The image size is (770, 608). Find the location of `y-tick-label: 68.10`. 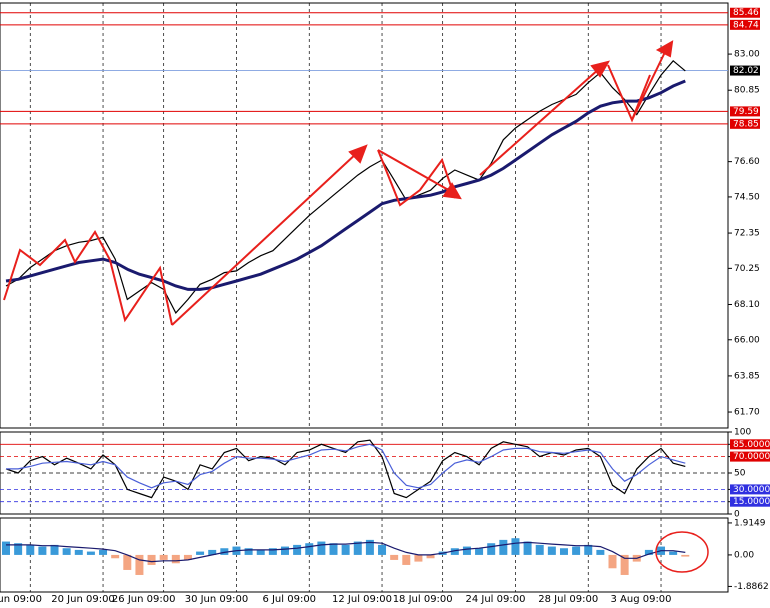

y-tick-label: 68.10 is located at coordinates (747, 305).